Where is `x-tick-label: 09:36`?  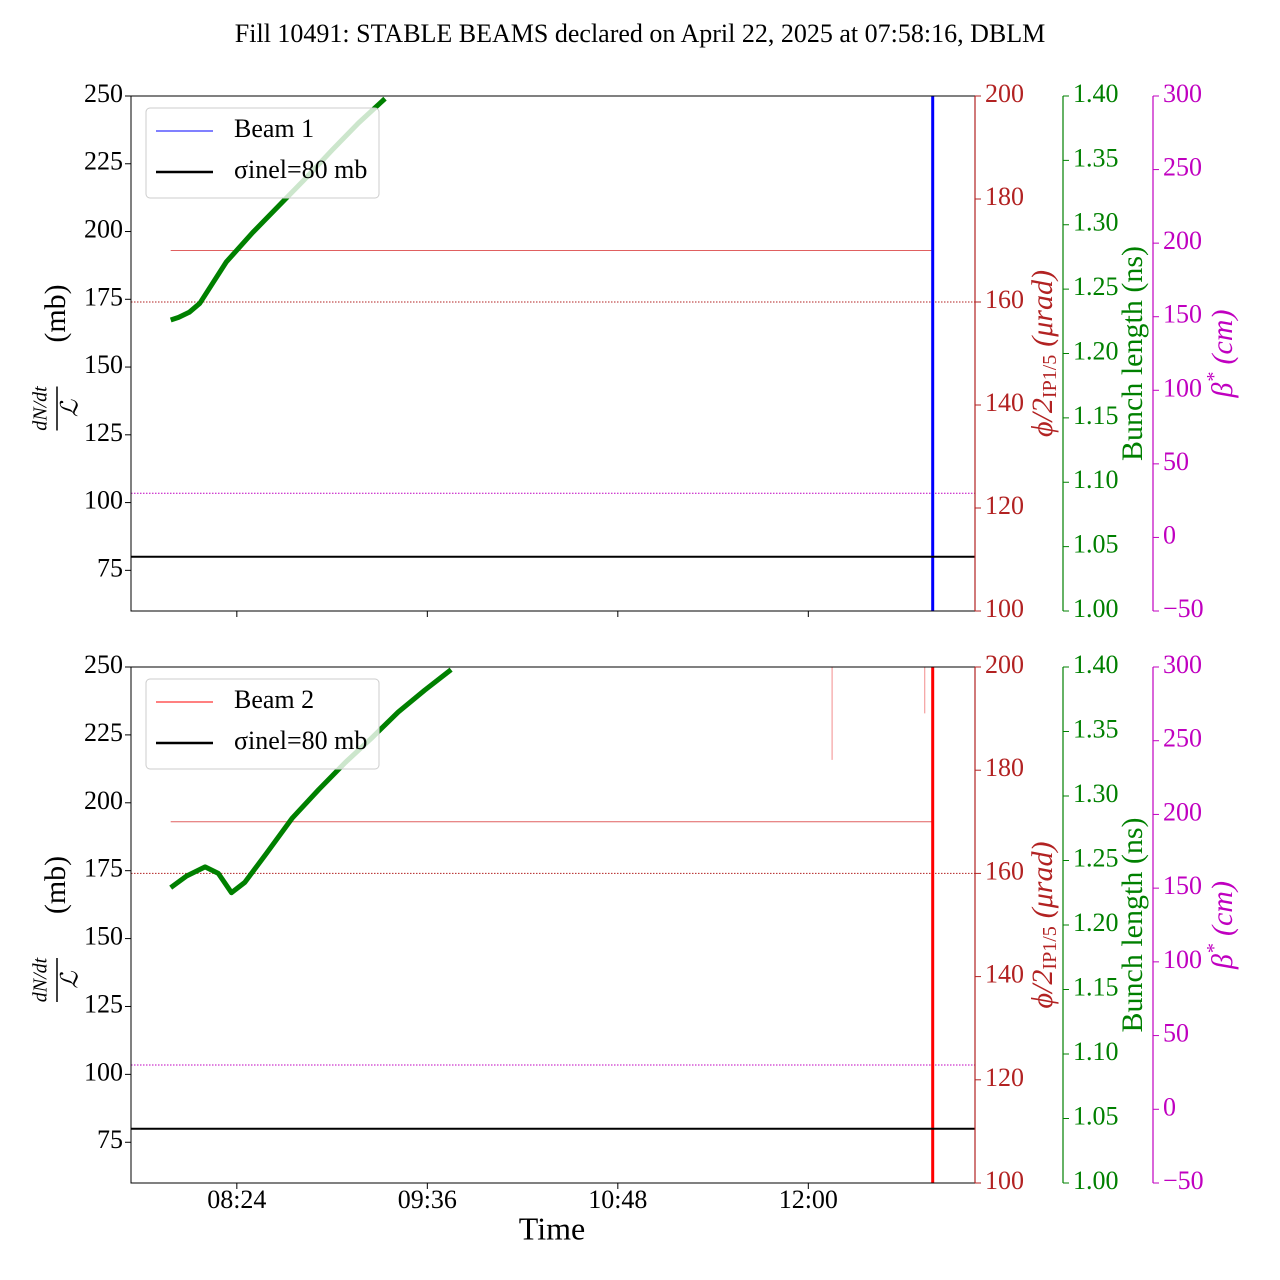 x-tick-label: 09:36 is located at coordinates (427, 1199).